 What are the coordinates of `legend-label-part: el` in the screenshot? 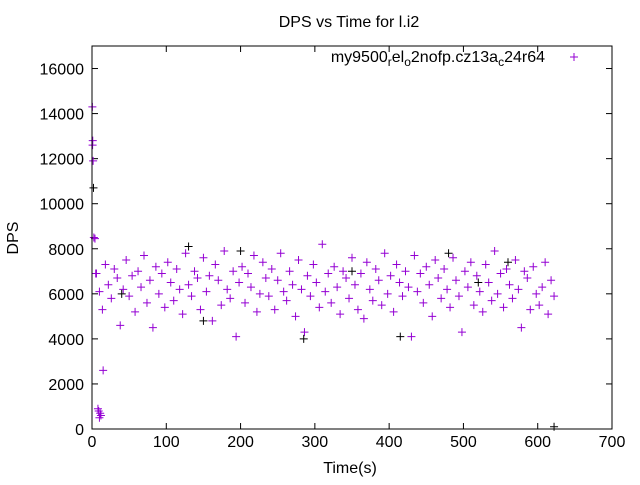 It's located at (398, 57).